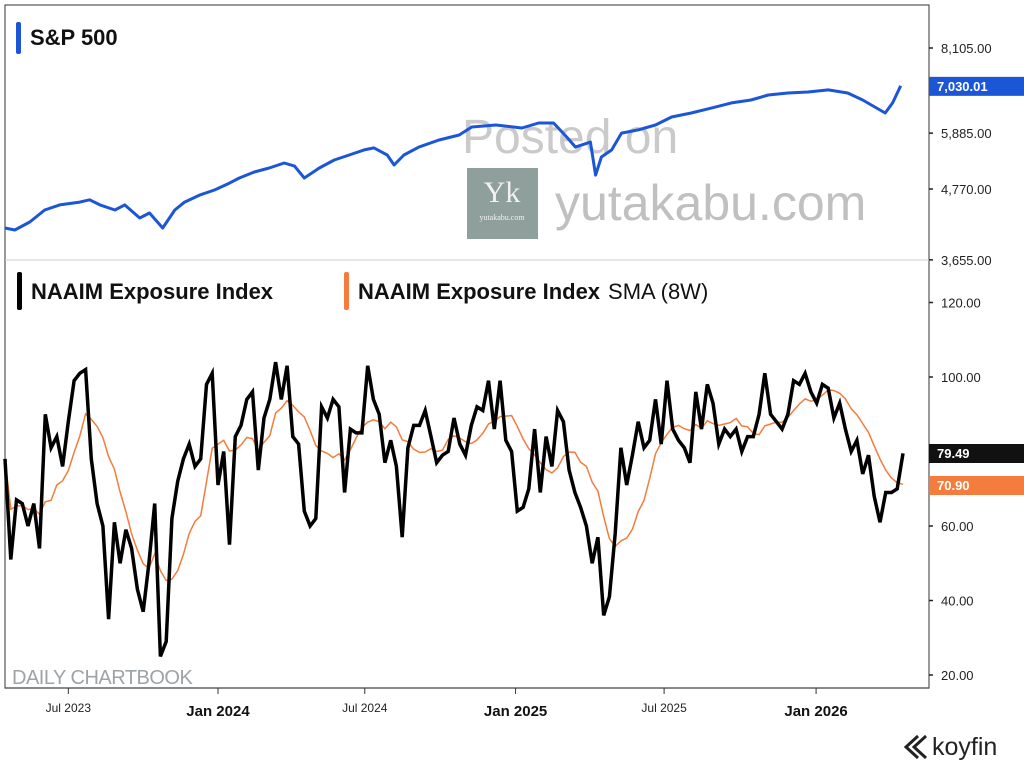  What do you see at coordinates (69, 708) in the screenshot?
I see `x-tick-label: Jul 2023` at bounding box center [69, 708].